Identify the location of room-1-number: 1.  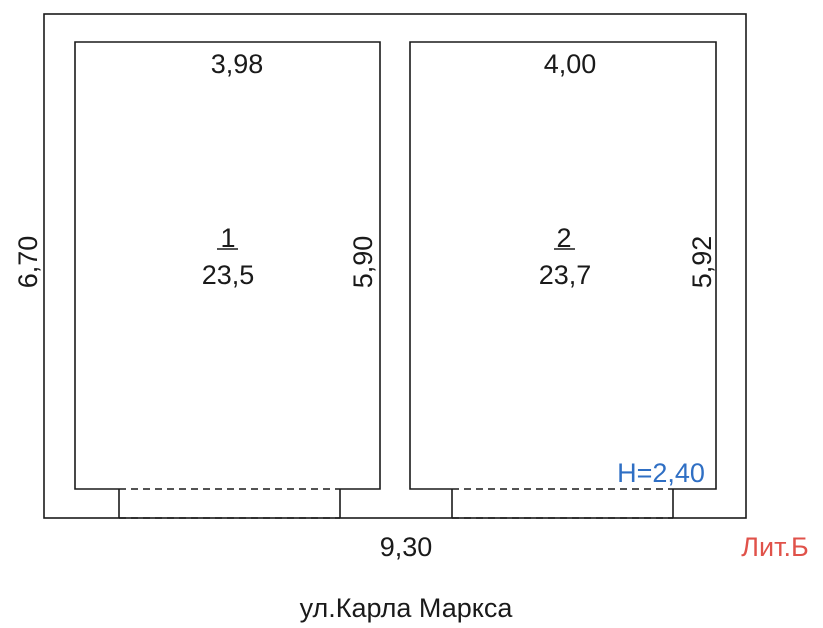
(227, 238).